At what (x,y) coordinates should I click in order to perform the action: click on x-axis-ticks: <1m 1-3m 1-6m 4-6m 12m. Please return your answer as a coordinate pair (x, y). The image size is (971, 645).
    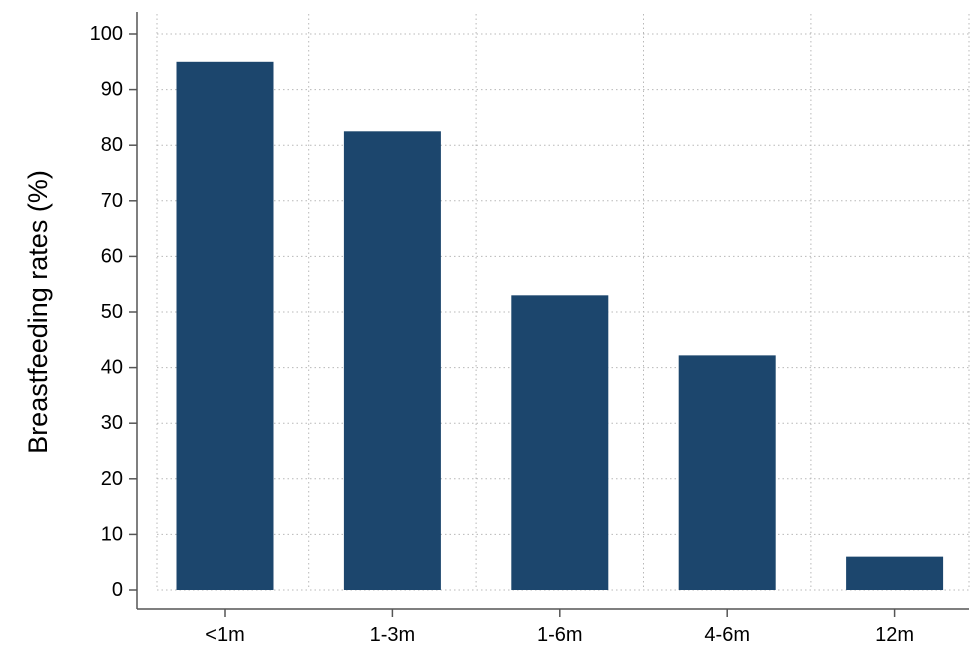
    Looking at the image, I should click on (559, 627).